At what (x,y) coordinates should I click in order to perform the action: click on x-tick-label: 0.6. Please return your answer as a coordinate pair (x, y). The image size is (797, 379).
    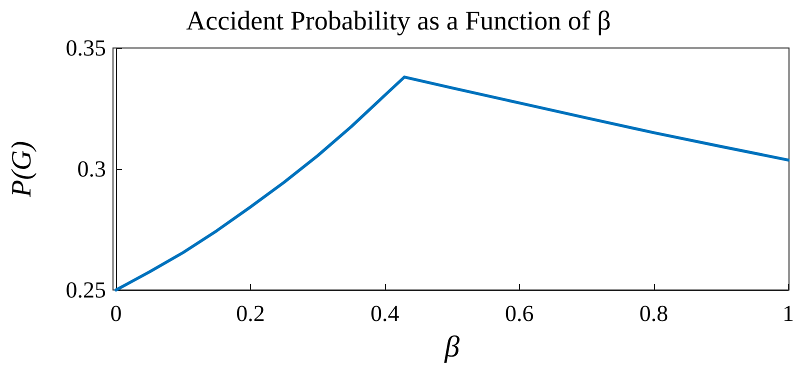
    Looking at the image, I should click on (519, 313).